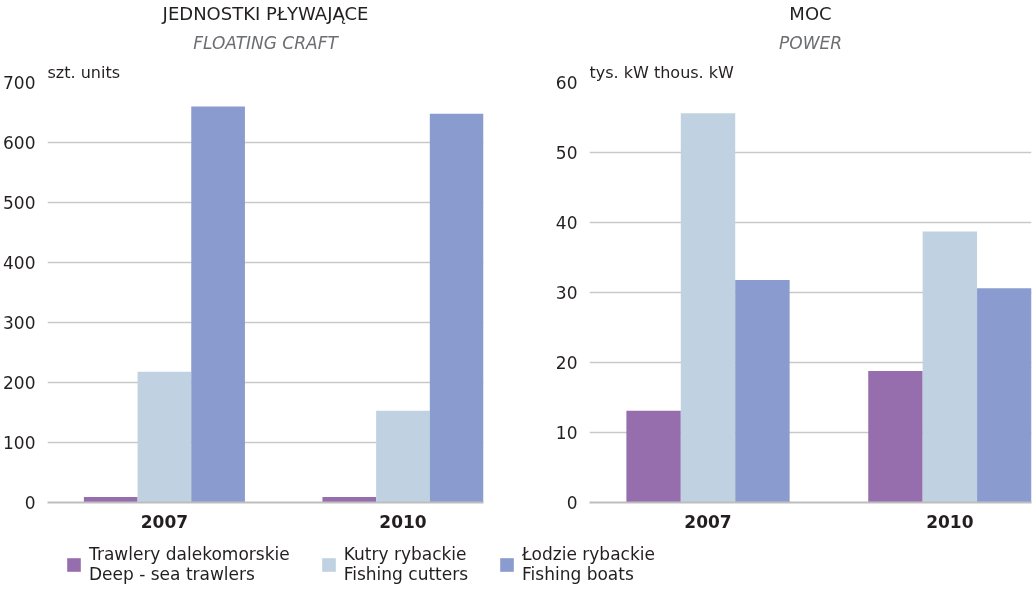  Describe the element at coordinates (566, 83) in the screenshot. I see `y-tick-label: 60` at that location.